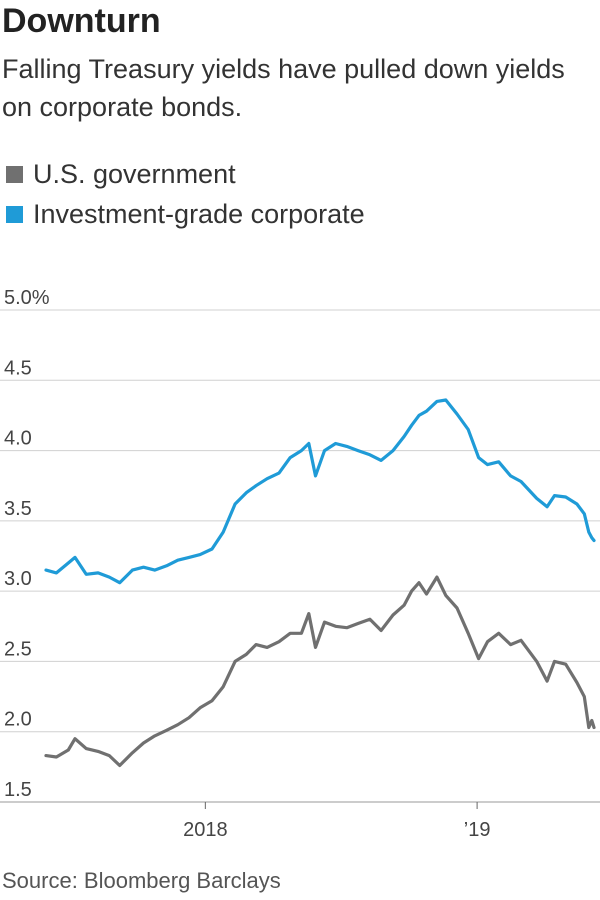 The height and width of the screenshot is (900, 600). What do you see at coordinates (18, 368) in the screenshot?
I see `y-tick-label: 4.5` at bounding box center [18, 368].